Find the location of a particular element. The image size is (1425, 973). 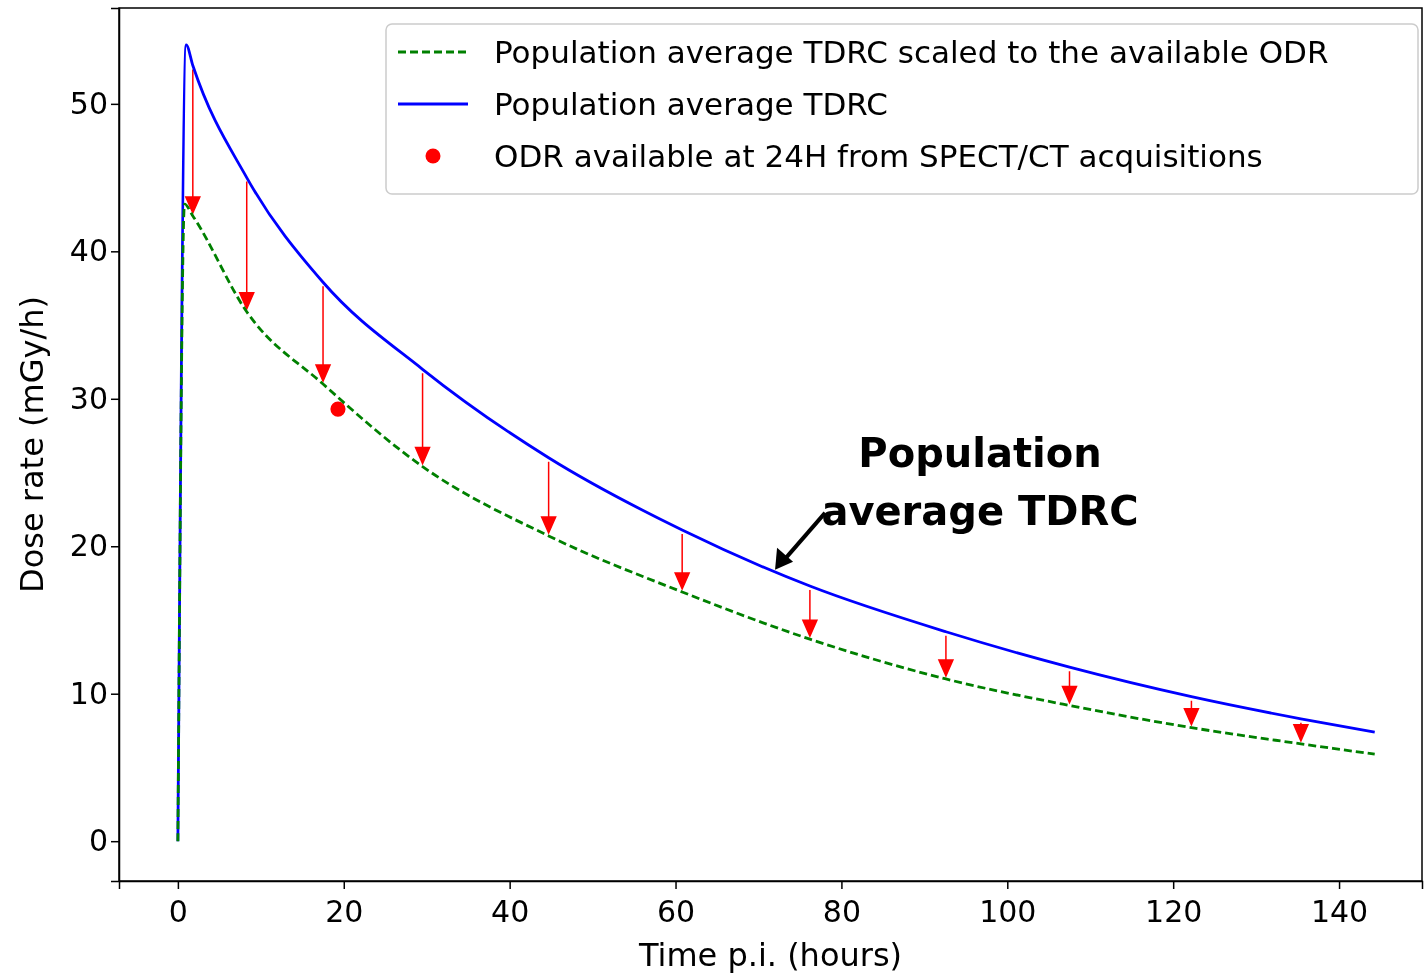

x-tick-label: 20 is located at coordinates (344, 911).